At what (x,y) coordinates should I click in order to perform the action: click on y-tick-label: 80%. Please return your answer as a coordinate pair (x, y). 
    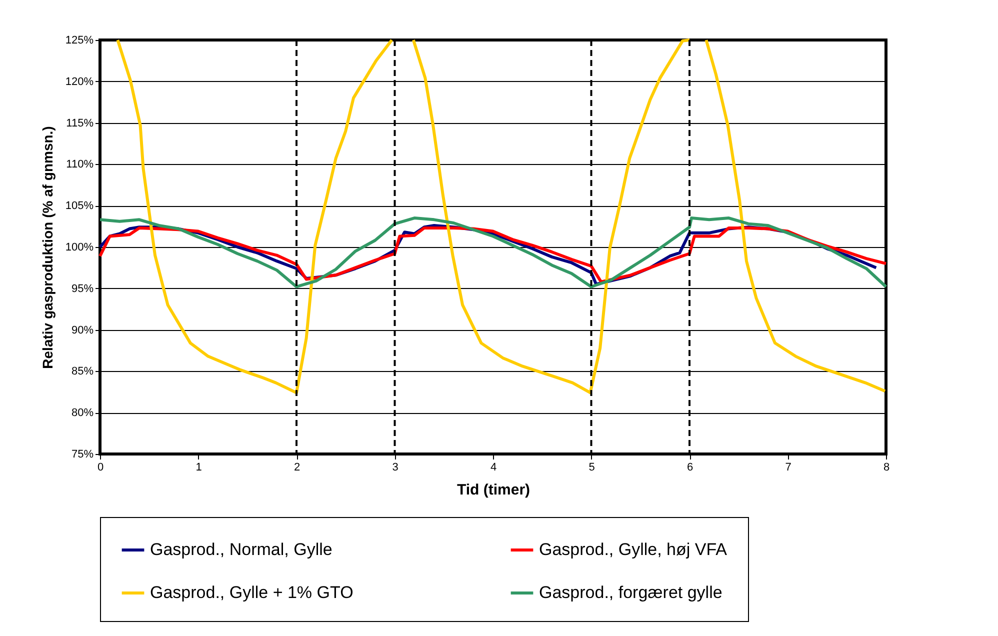
    Looking at the image, I should click on (82, 413).